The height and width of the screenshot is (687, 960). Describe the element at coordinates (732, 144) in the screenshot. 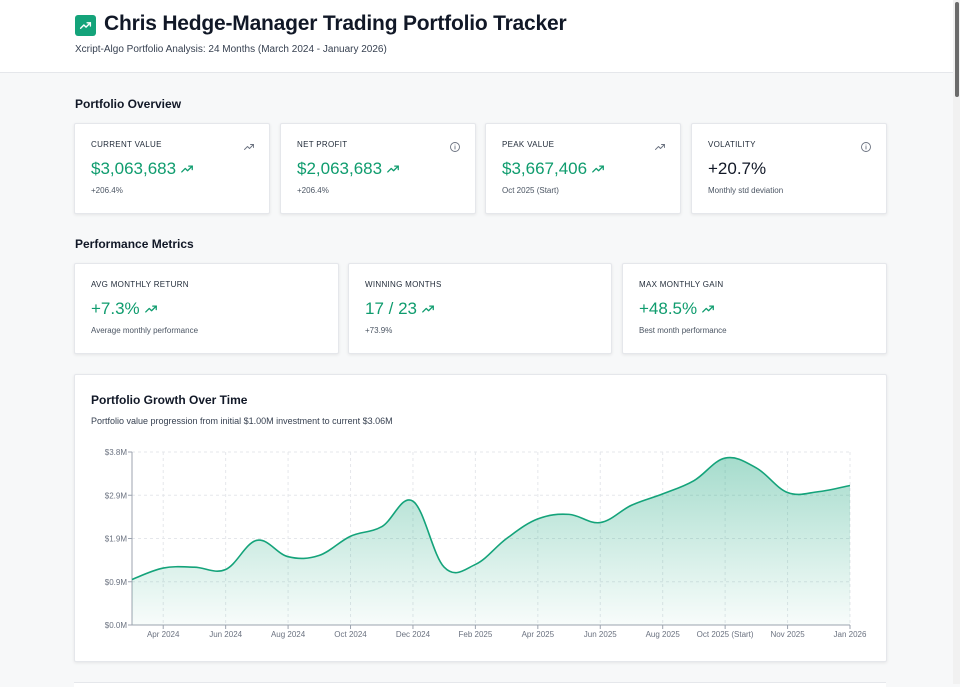

I see `metric-label: VOLATILITY` at that location.